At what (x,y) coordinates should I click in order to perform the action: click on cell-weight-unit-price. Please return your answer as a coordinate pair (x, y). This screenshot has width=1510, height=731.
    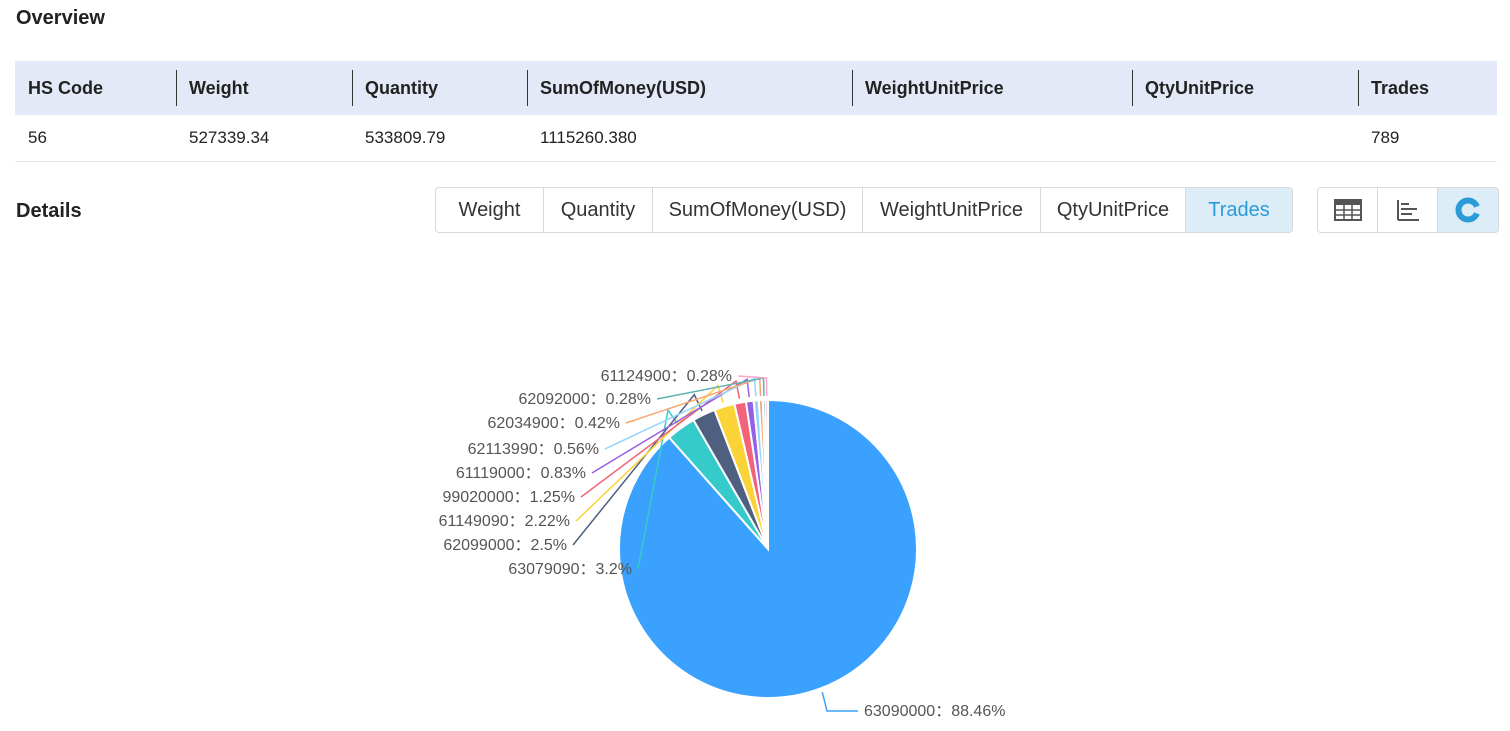
    Looking at the image, I should click on (992, 138).